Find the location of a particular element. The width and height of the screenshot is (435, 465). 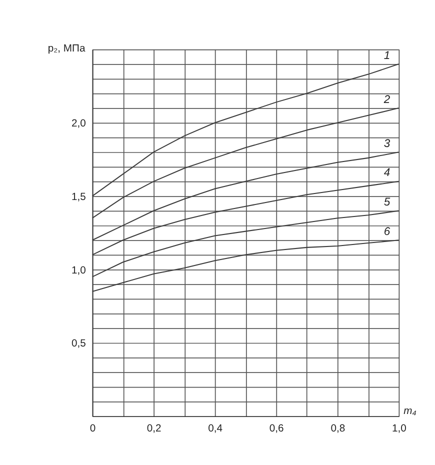

x-tick-label: 0,8 is located at coordinates (338, 428).